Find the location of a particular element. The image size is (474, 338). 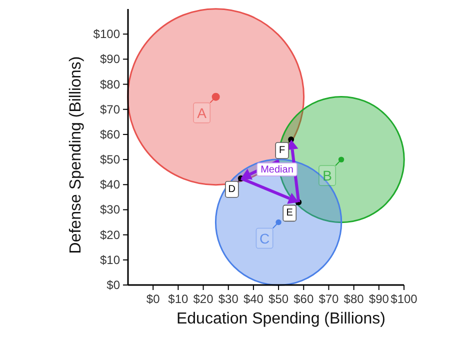

x-axis-title: Education Spending (Billions) is located at coordinates (281, 319).